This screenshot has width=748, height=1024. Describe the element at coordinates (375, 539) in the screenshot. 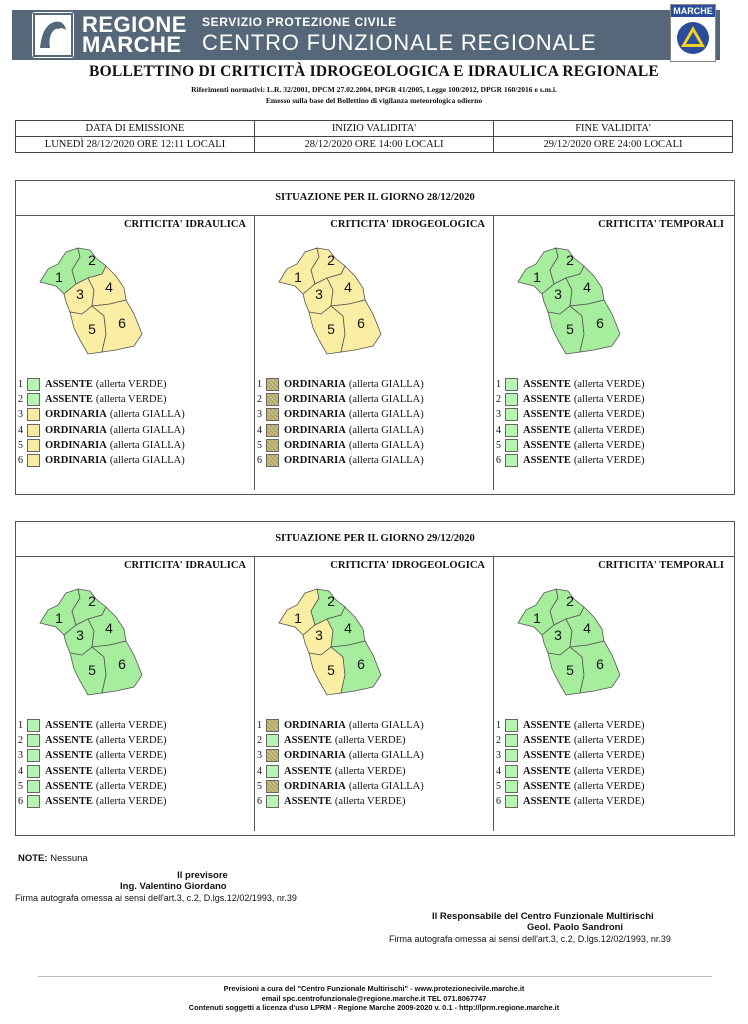

I see `day-panel-title: SITUAZIONE PER IL GIORNO 29/12/2020` at that location.